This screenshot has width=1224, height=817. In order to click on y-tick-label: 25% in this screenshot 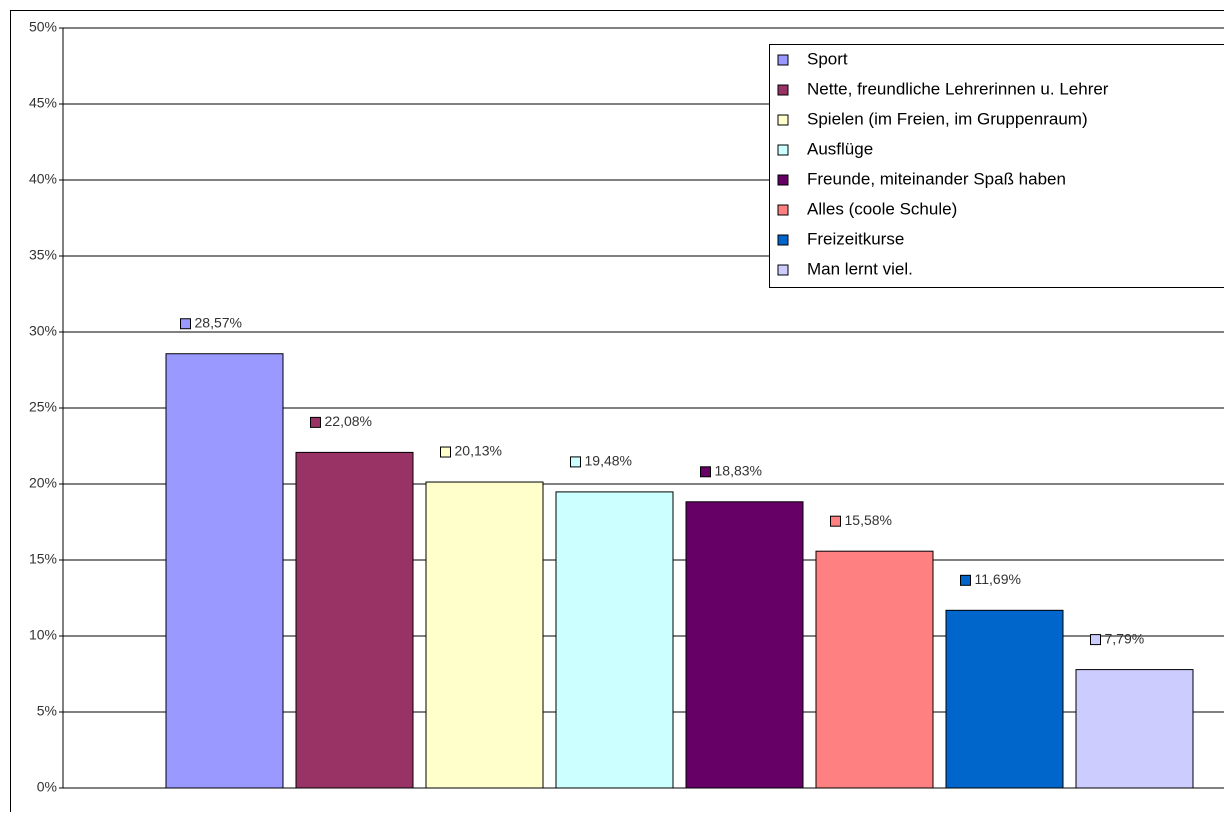, I will do `click(43, 407)`.